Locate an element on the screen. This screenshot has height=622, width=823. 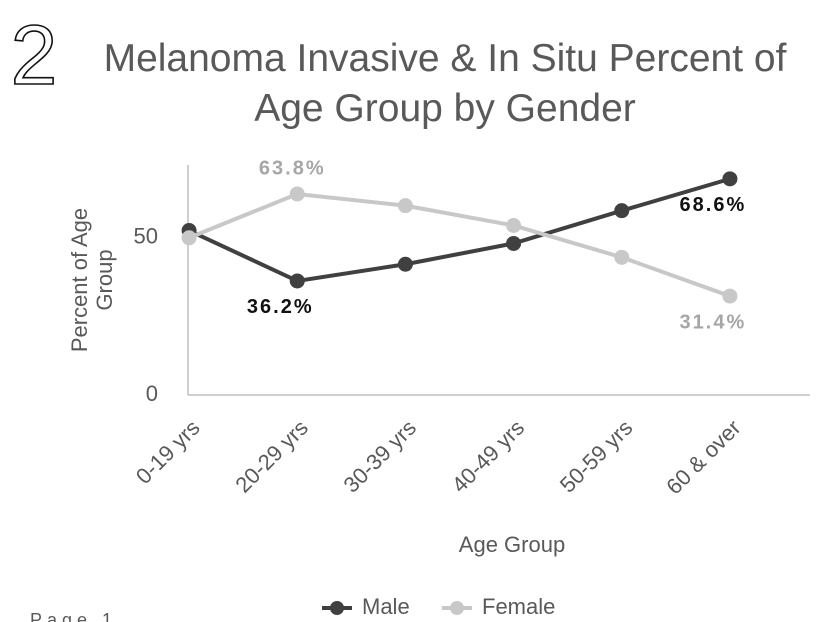
badge: 2 is located at coordinates (34, 55).